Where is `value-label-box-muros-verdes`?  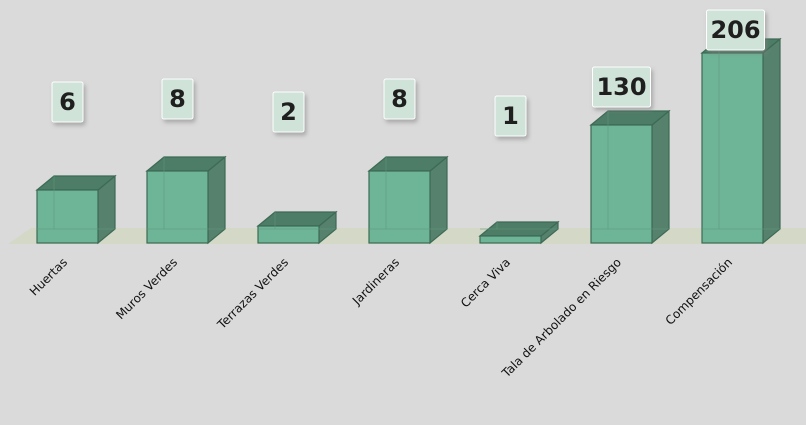
value-label-box-muros-verdes is located at coordinates (177, 99).